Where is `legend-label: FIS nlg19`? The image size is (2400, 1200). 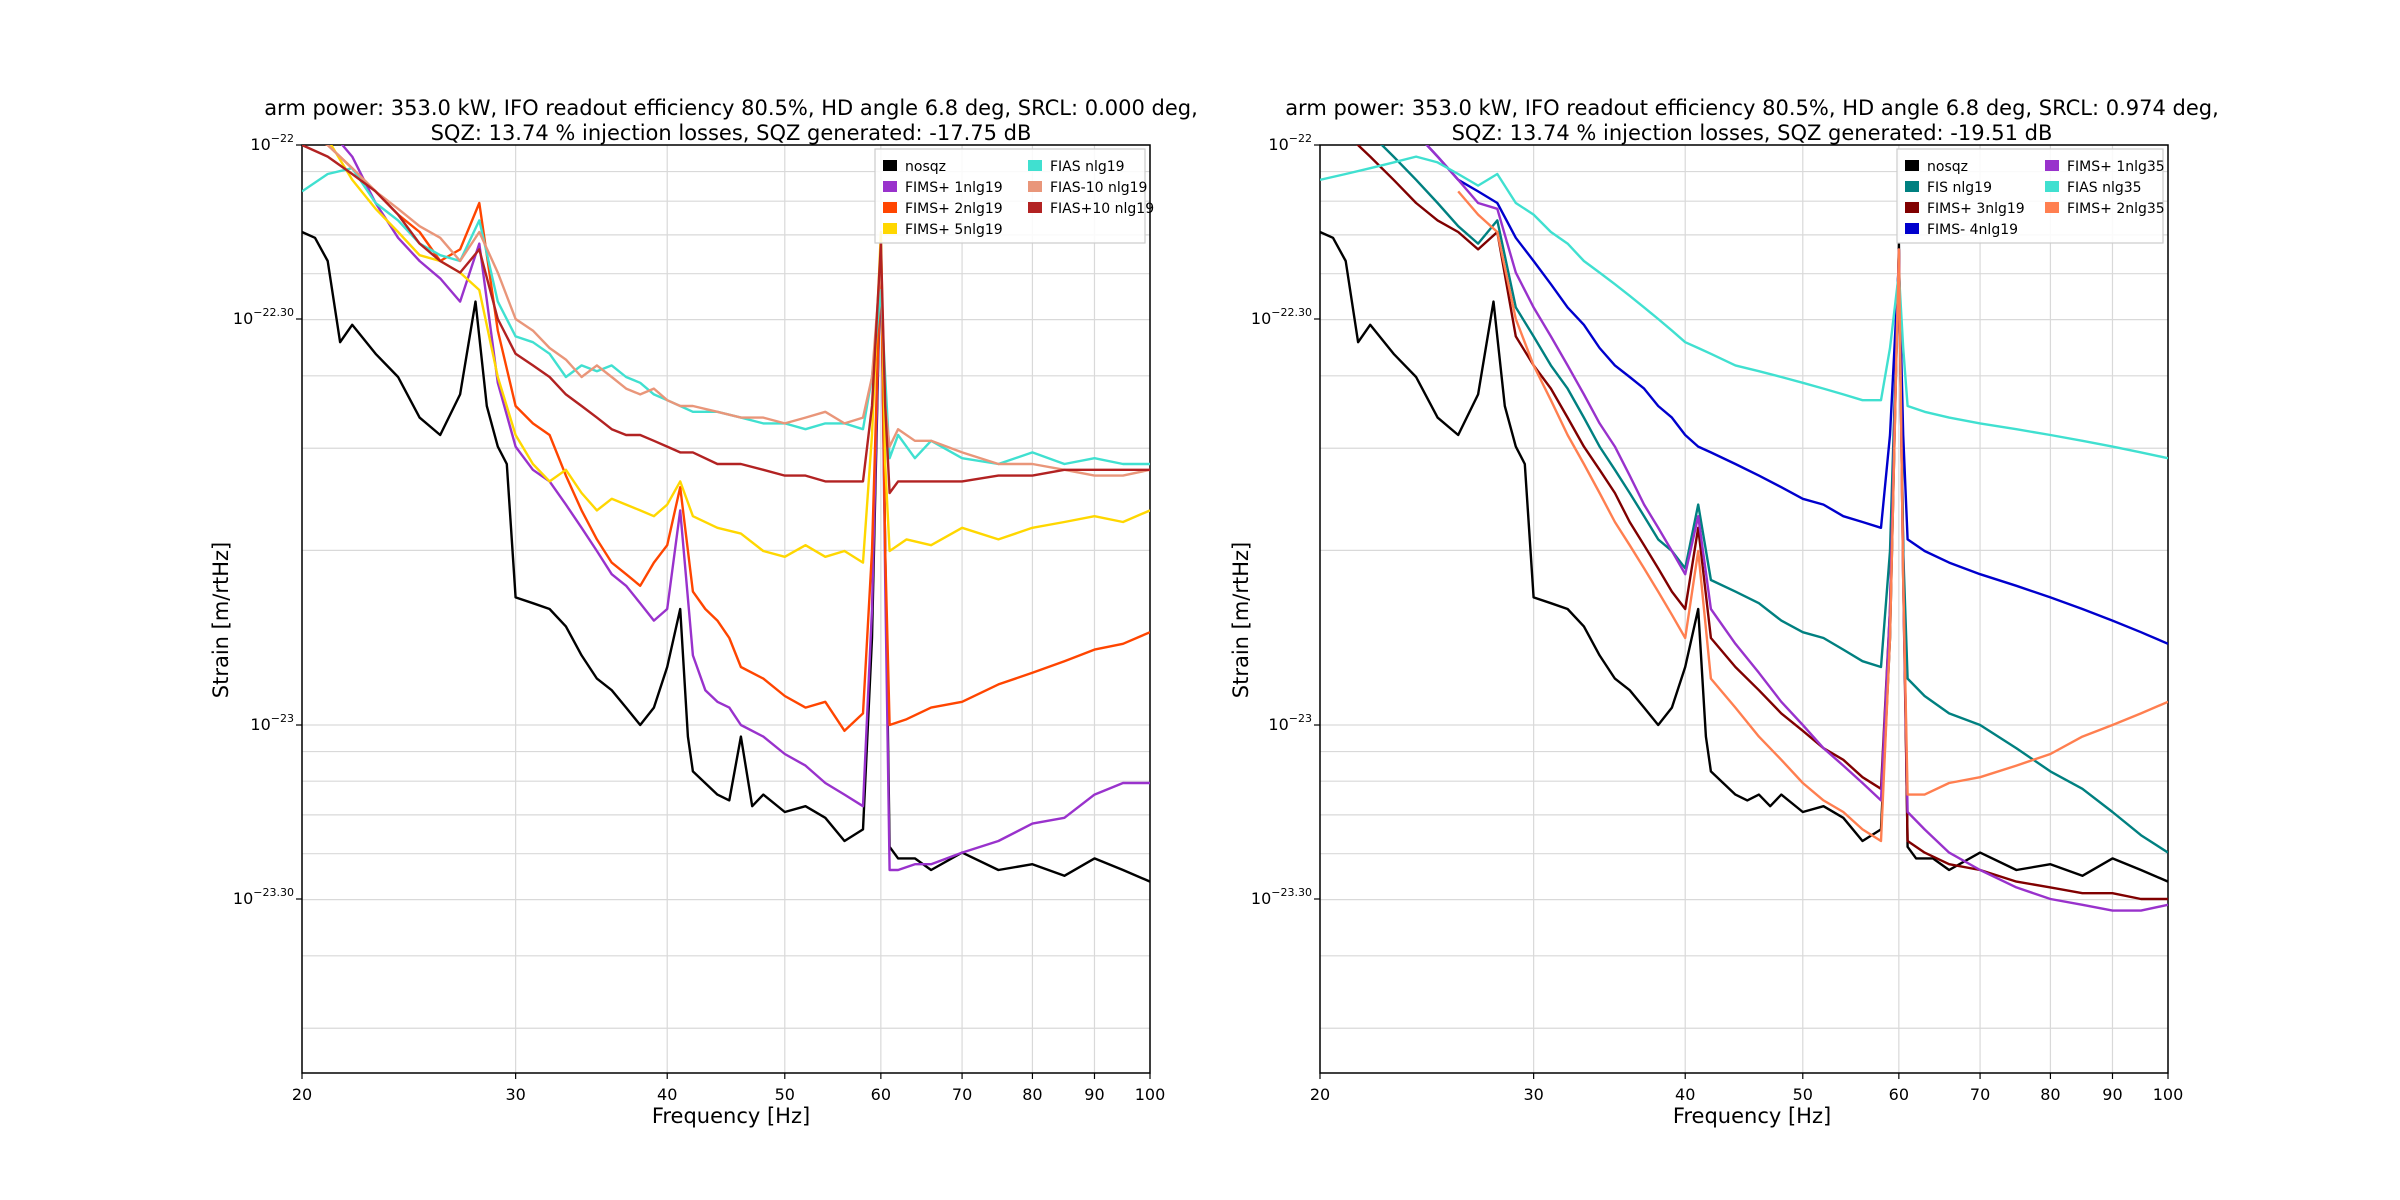 legend-label: FIS nlg19 is located at coordinates (1959, 188).